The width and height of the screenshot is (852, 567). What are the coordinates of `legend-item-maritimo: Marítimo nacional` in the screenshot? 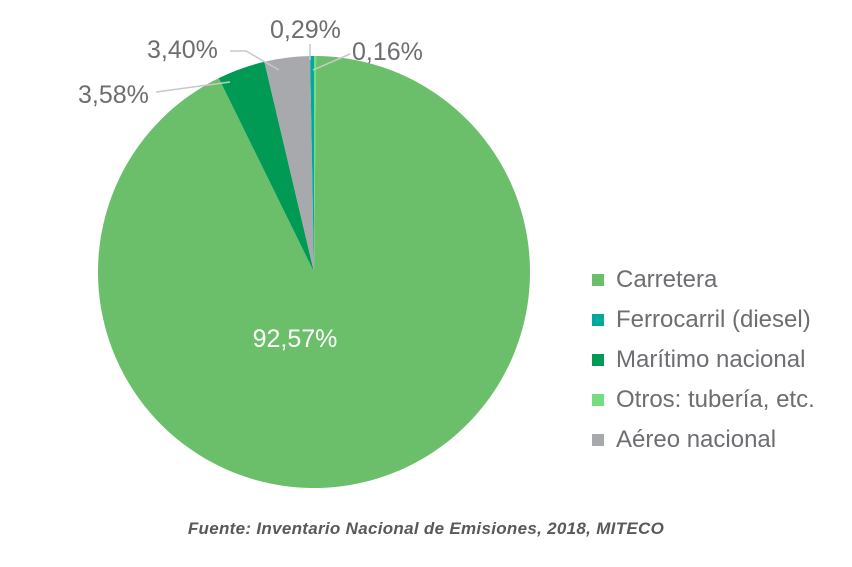 It's located at (703, 360).